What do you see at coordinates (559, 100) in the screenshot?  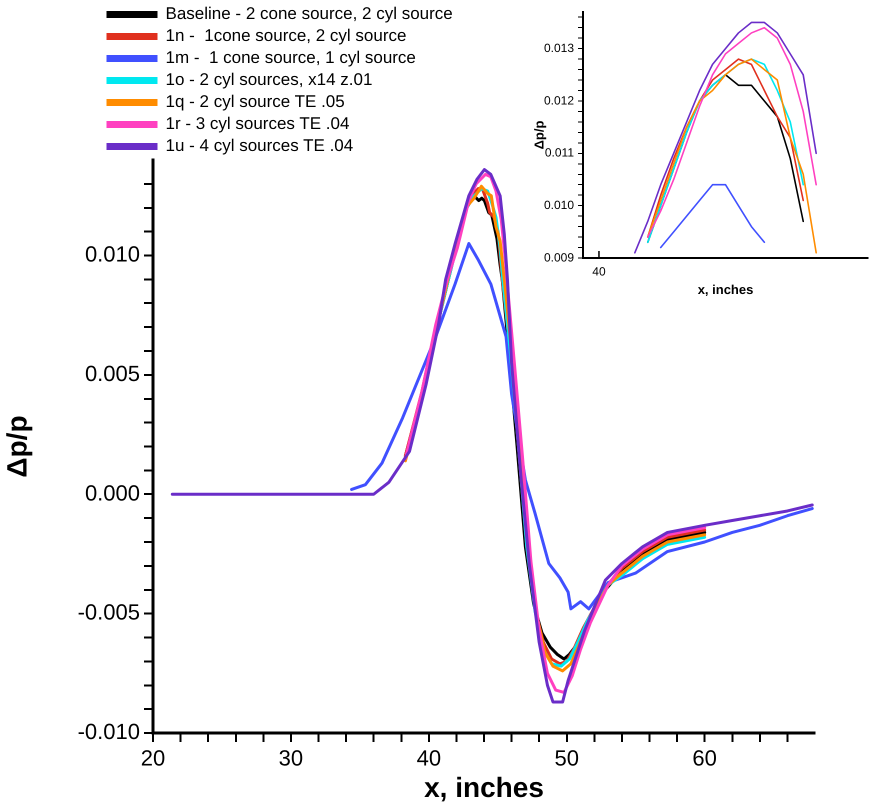 I see `y-tick-label: 0.012` at bounding box center [559, 100].